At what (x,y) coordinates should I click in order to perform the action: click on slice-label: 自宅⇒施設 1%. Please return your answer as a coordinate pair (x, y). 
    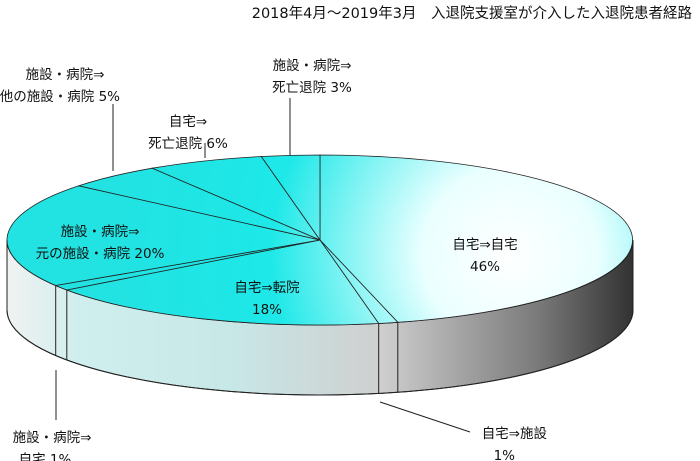
    Looking at the image, I should click on (515, 443).